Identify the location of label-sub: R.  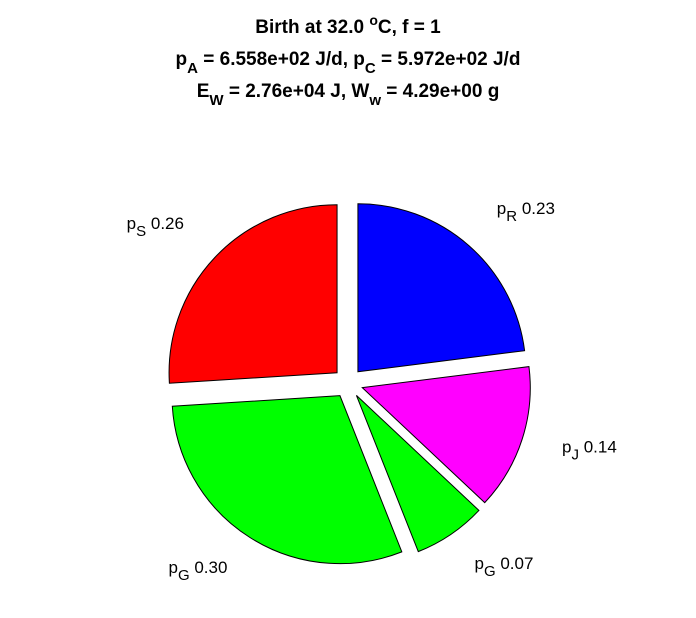
(511, 216).